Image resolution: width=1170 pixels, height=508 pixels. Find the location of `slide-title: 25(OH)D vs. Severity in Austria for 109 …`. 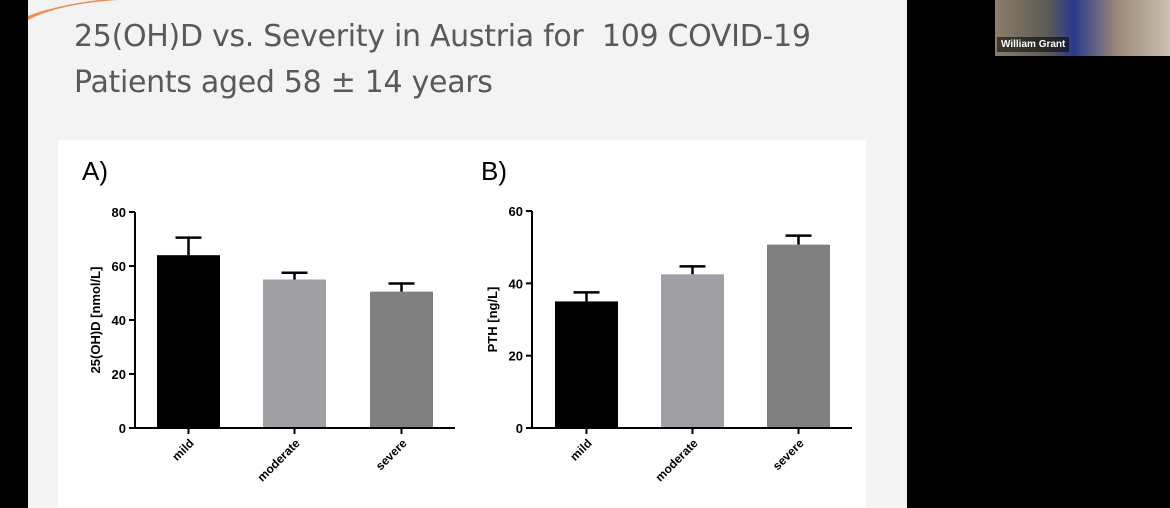

slide-title: 25(OH)D vs. Severity in Austria for 109 … is located at coordinates (442, 60).